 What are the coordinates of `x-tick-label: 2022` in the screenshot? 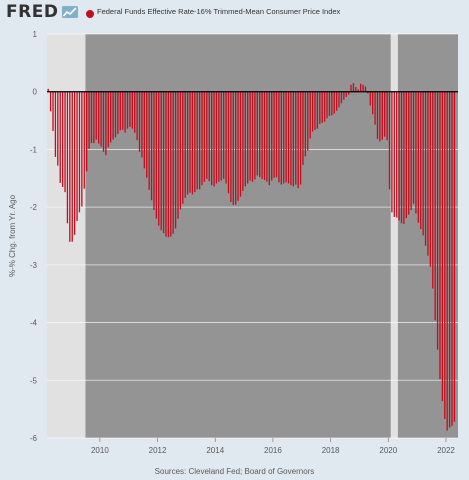 It's located at (446, 450).